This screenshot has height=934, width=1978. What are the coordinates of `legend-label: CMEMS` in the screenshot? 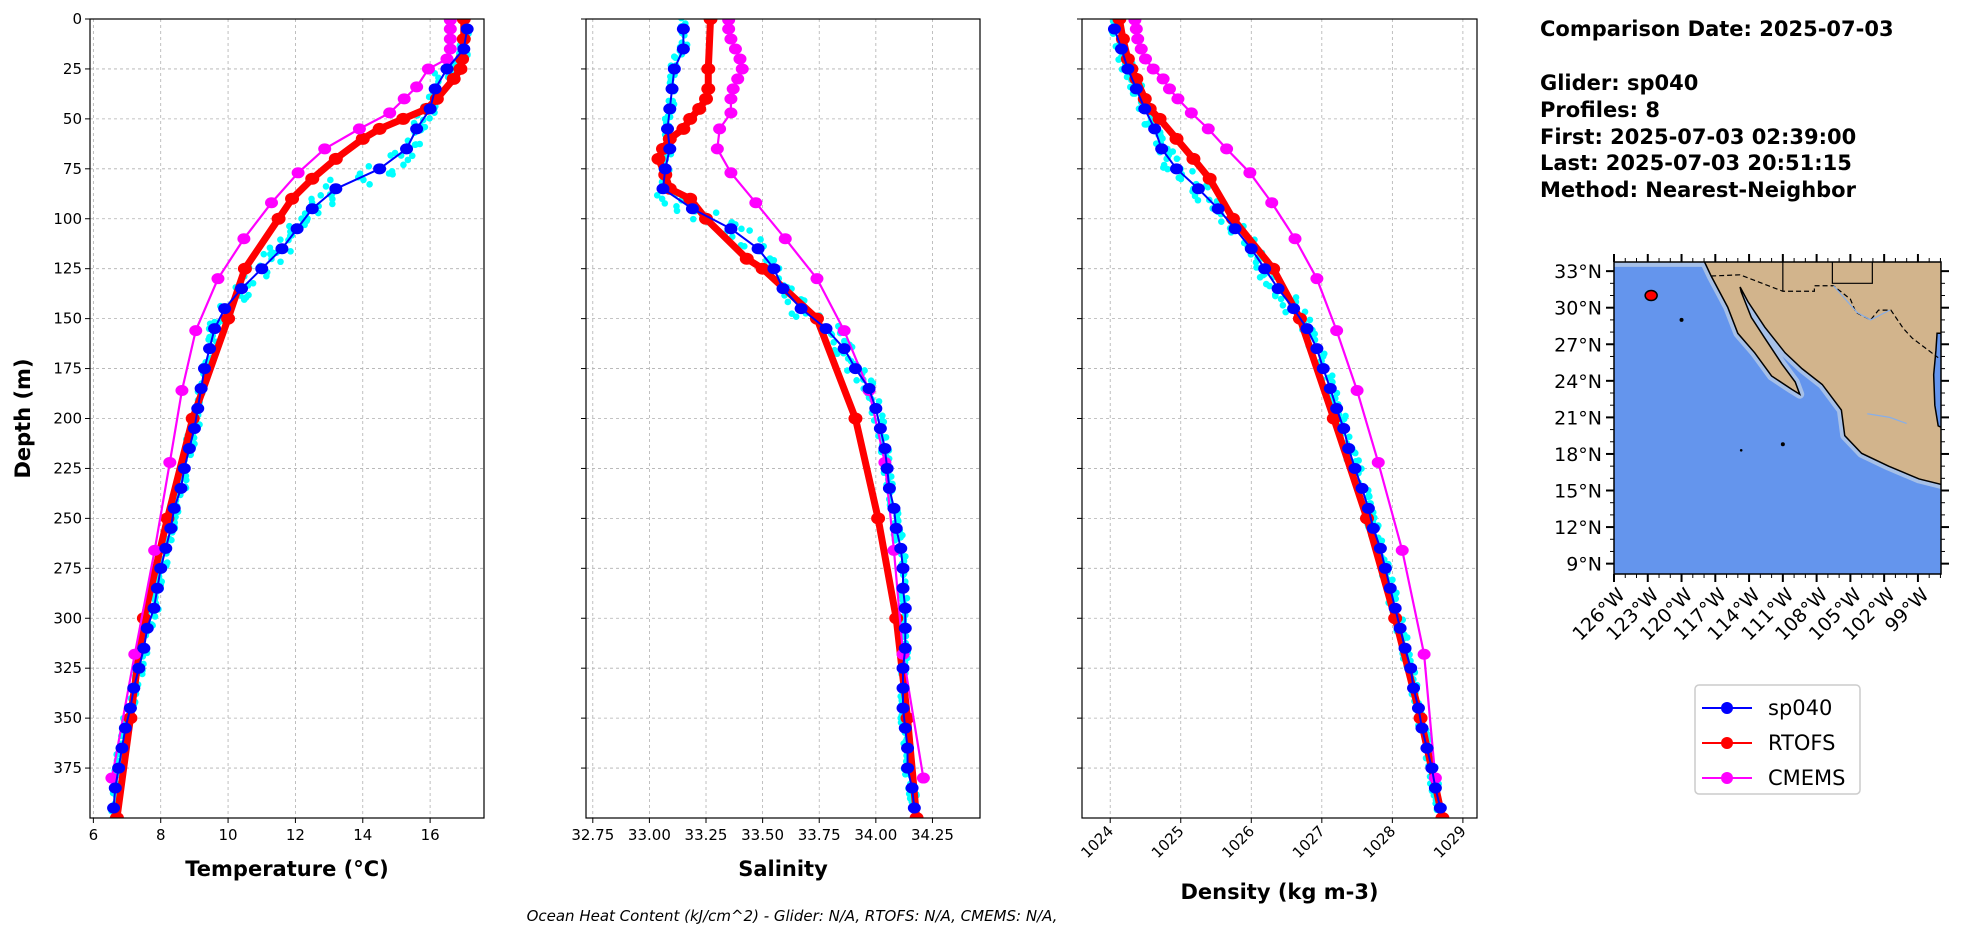 It's located at (1807, 778).